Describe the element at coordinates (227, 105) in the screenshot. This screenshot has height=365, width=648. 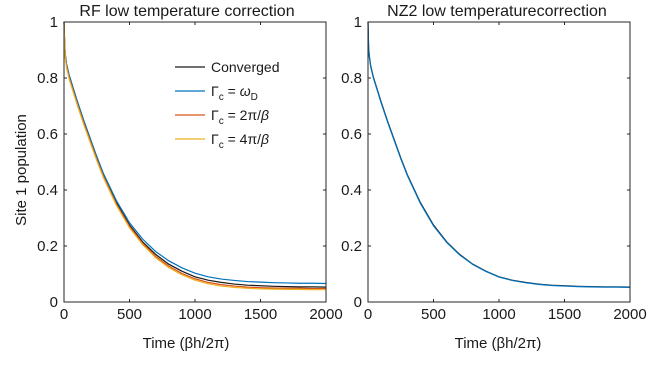
I see `legend: Converged Γc = ωD Γc = 2π/β Γc = 4π/β` at that location.